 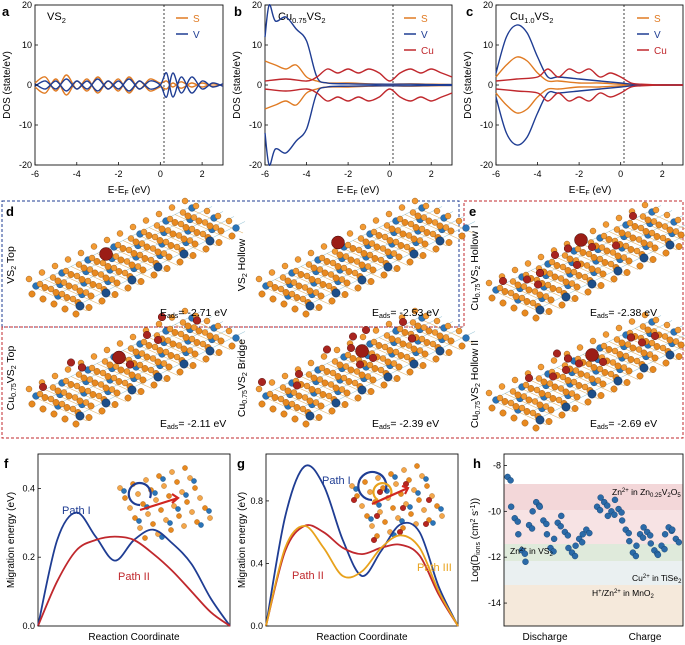 What do you see at coordinates (358, 125) in the screenshot?
I see `dos-series-v-down` at bounding box center [358, 125].